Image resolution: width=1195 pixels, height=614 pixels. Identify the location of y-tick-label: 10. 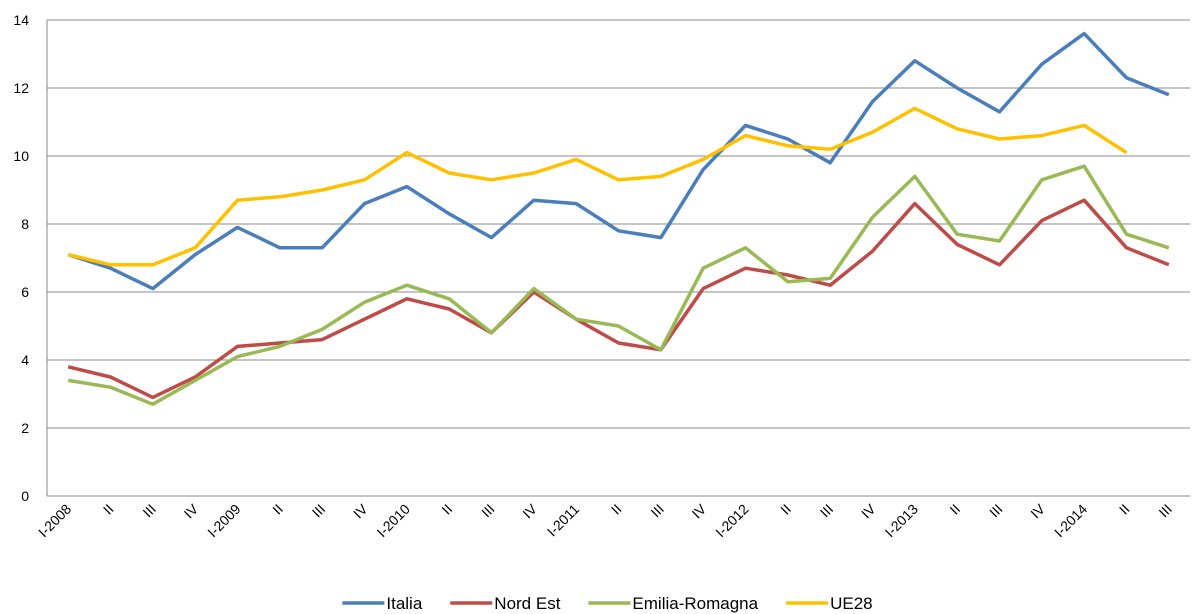
(21, 156).